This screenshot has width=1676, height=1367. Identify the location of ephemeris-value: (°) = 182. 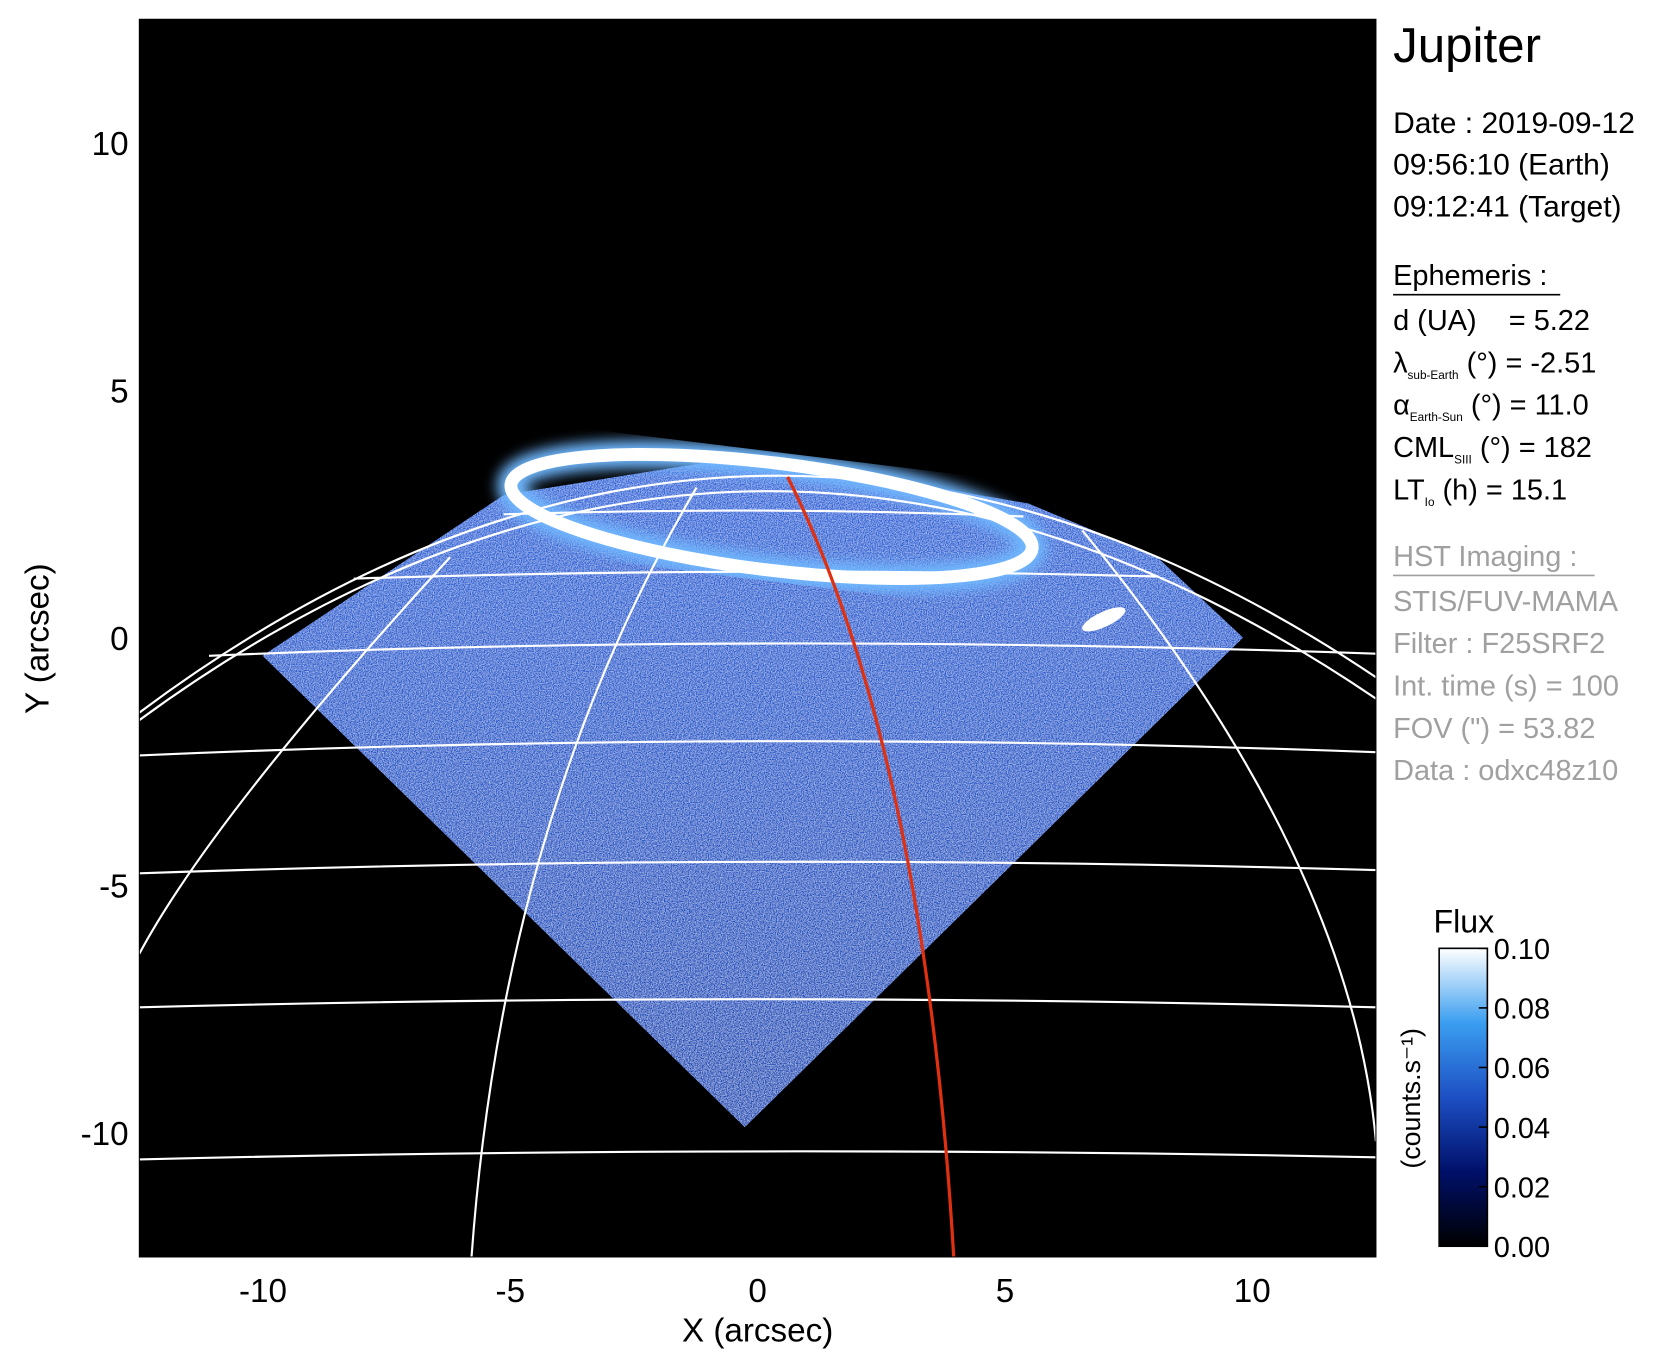
(1532, 448).